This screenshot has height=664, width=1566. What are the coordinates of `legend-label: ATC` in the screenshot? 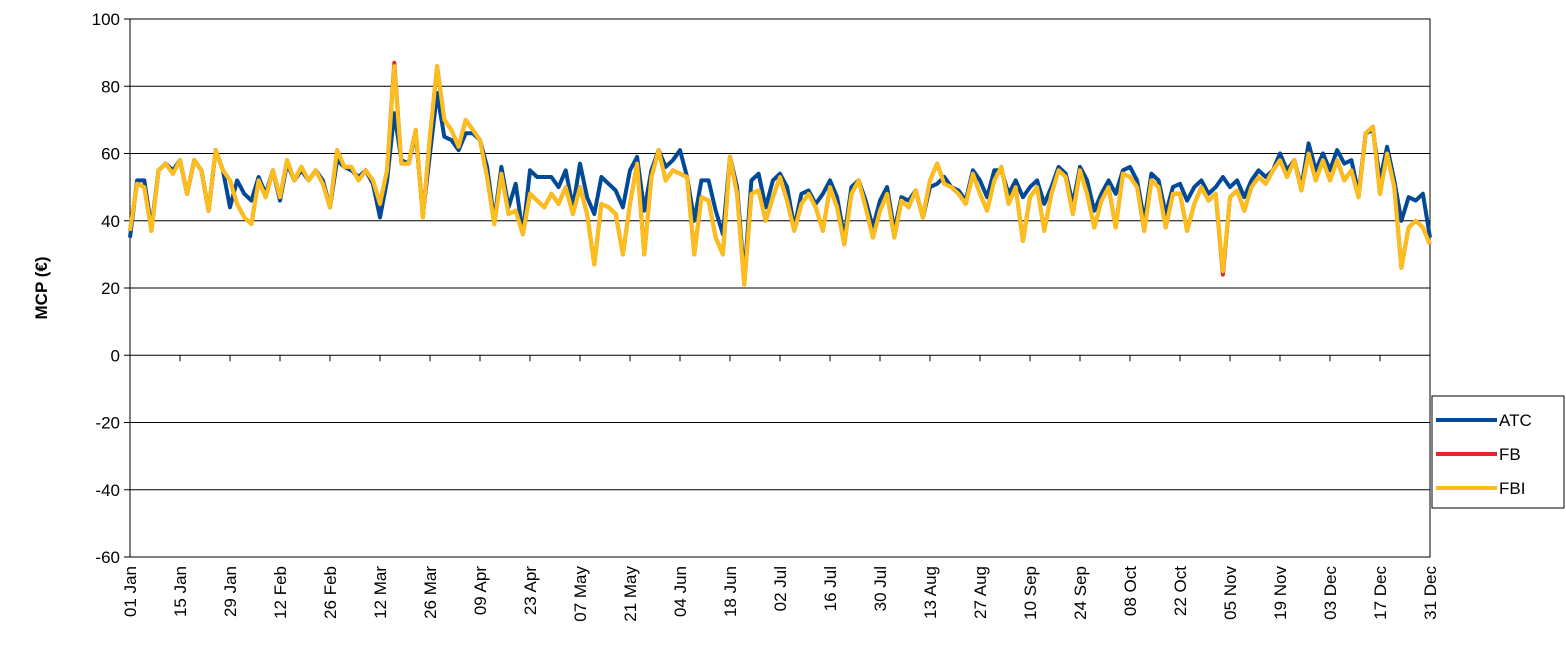 It's located at (1515, 420).